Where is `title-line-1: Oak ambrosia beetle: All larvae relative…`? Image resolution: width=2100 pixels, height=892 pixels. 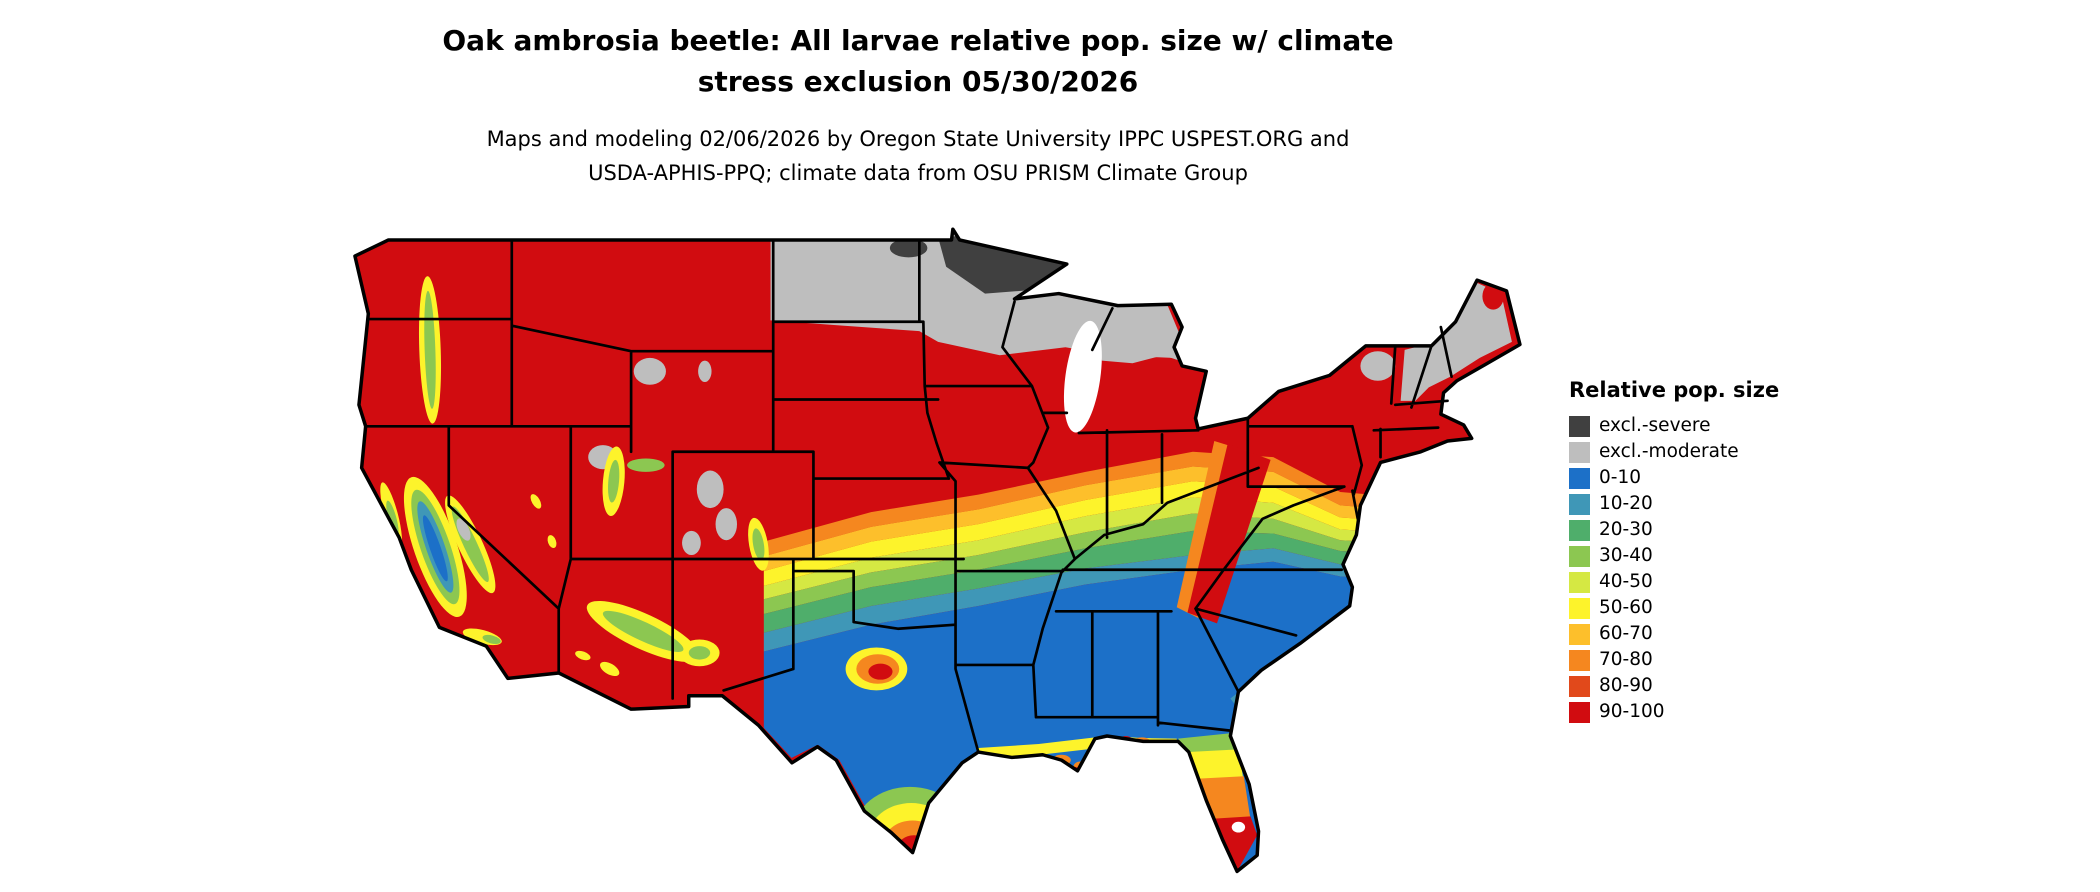 title-line-1: Oak ambrosia beetle: All larvae relative… is located at coordinates (918, 40).